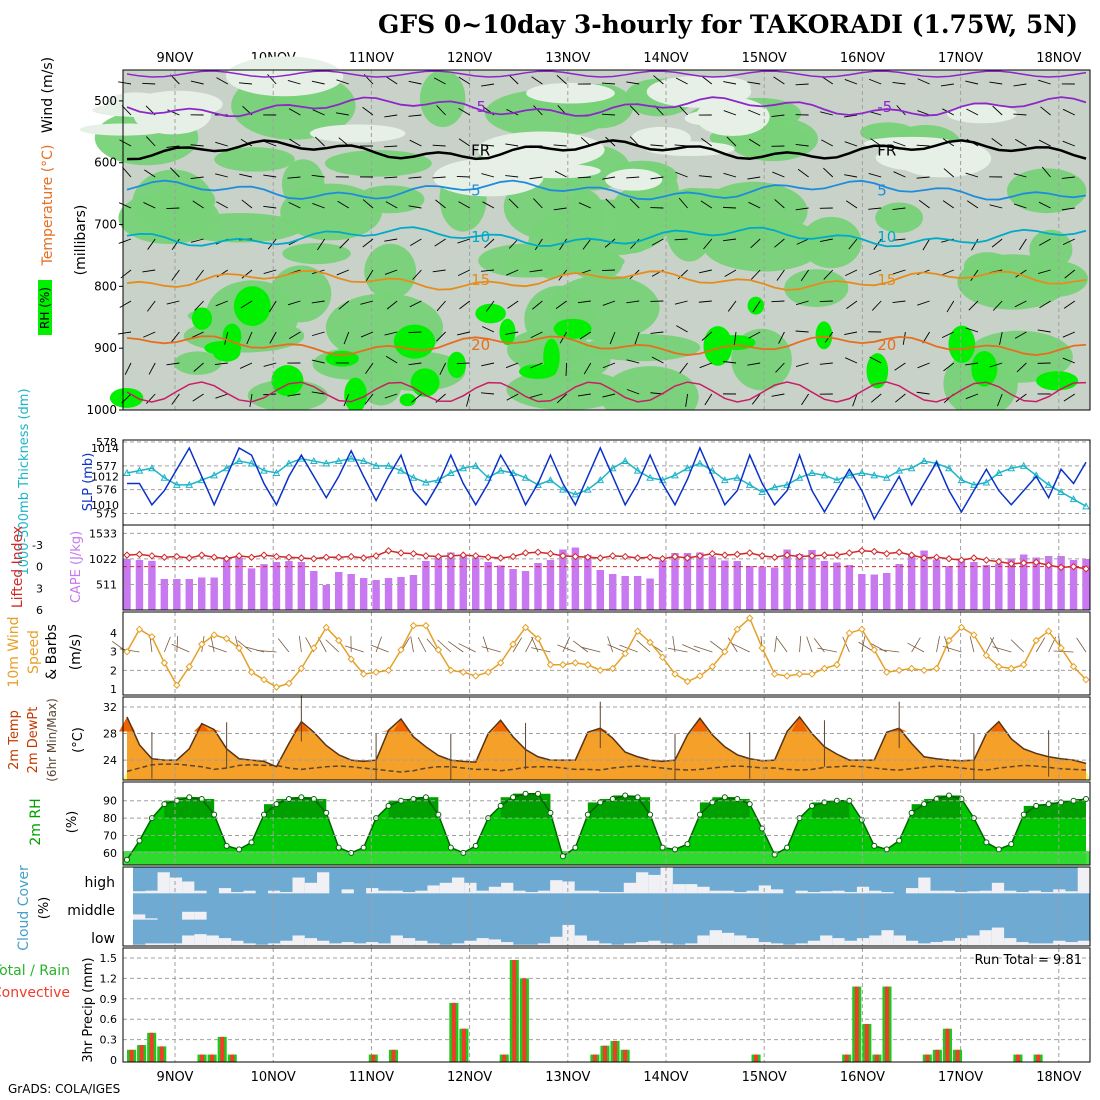 The height and width of the screenshot is (1100, 1100). Describe the element at coordinates (72, 822) in the screenshot. I see `panel-unit-rh: (%)` at that location.